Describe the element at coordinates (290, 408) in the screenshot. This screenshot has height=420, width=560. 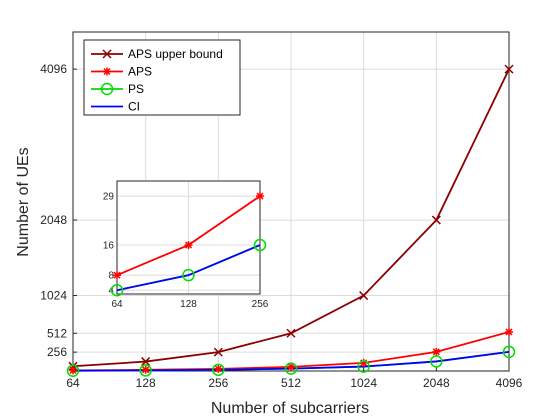
I see `x-axis-label: Number of subcarriers` at that location.